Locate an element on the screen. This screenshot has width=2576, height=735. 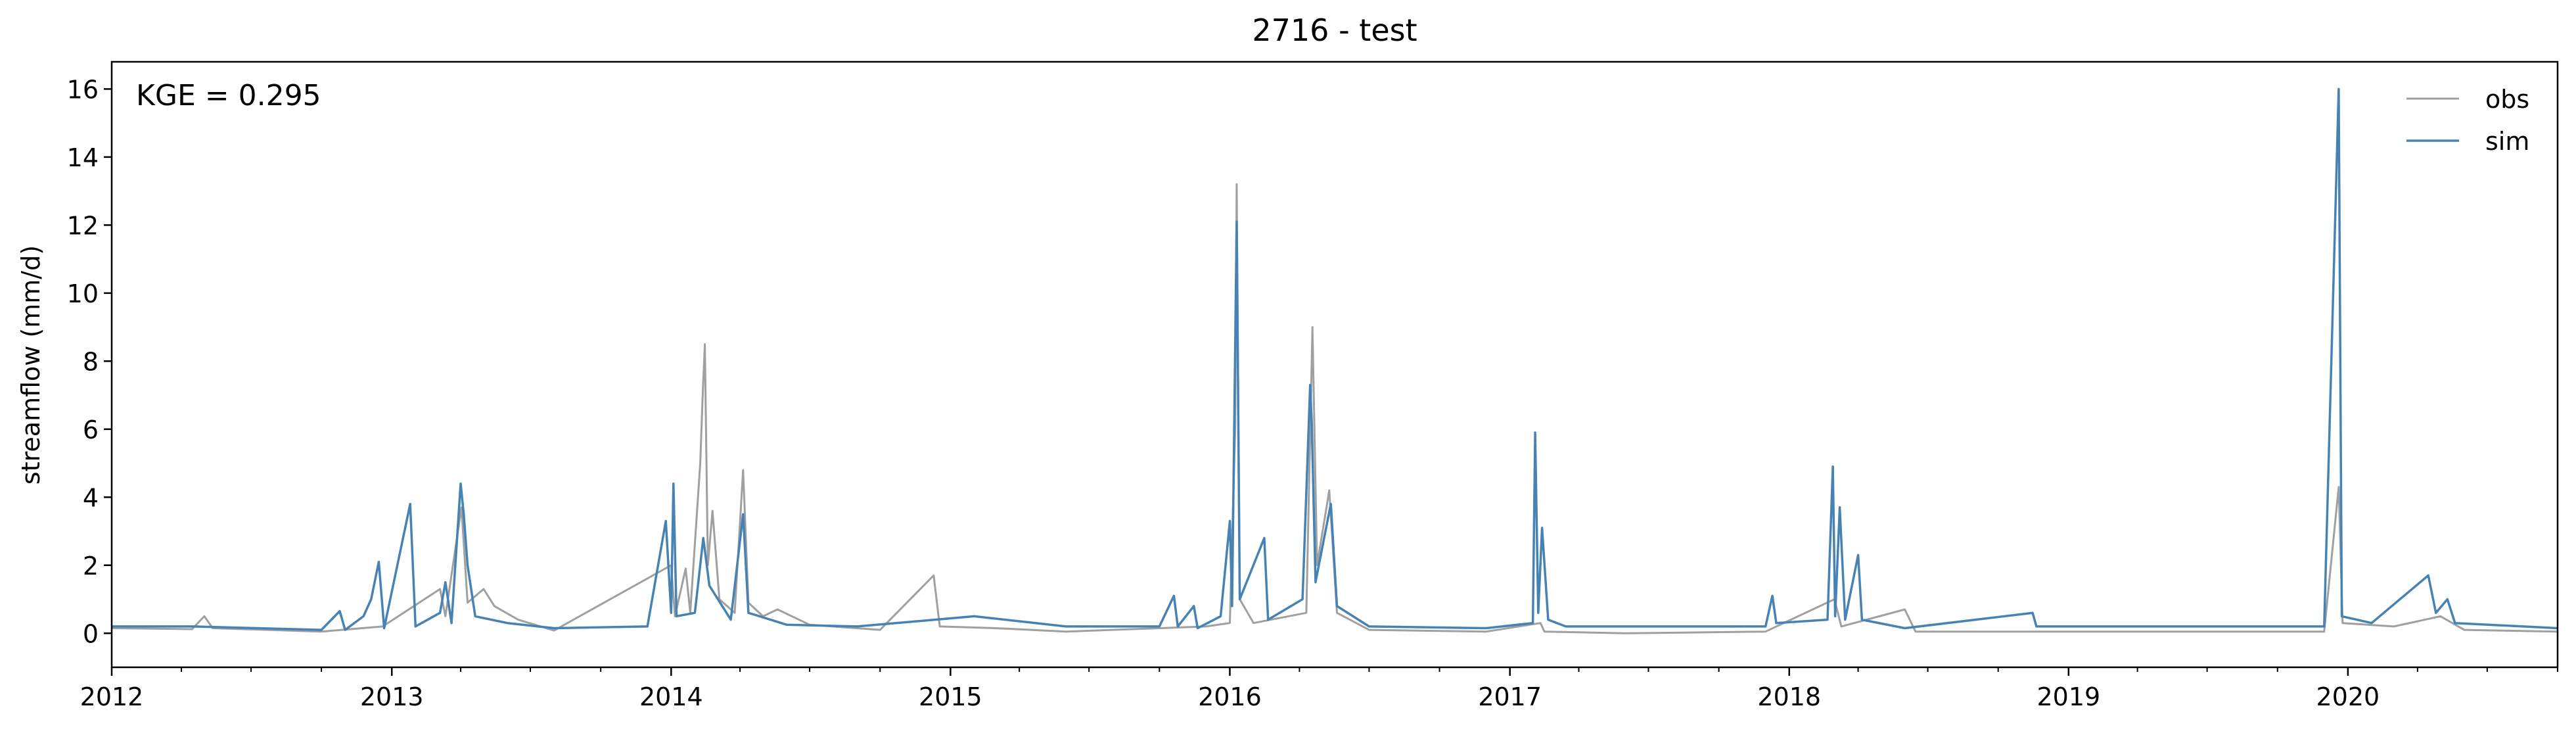
y-tick-label: 6 is located at coordinates (91, 429).